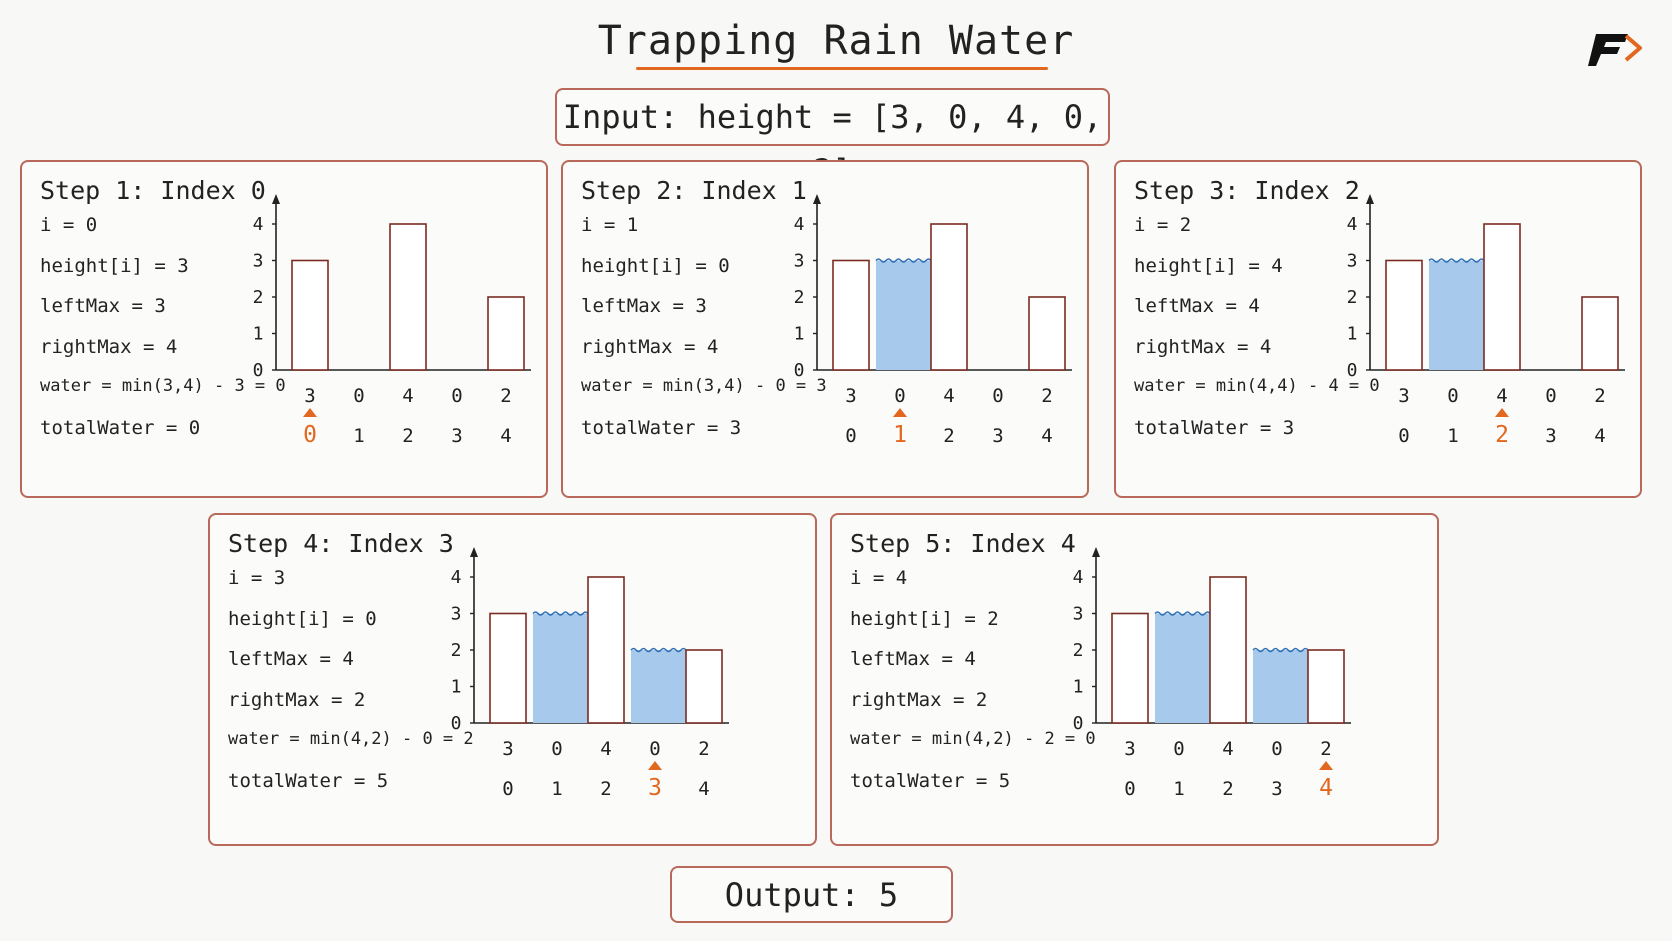  What do you see at coordinates (120, 427) in the screenshot?
I see `var-line: totalWater = 0` at bounding box center [120, 427].